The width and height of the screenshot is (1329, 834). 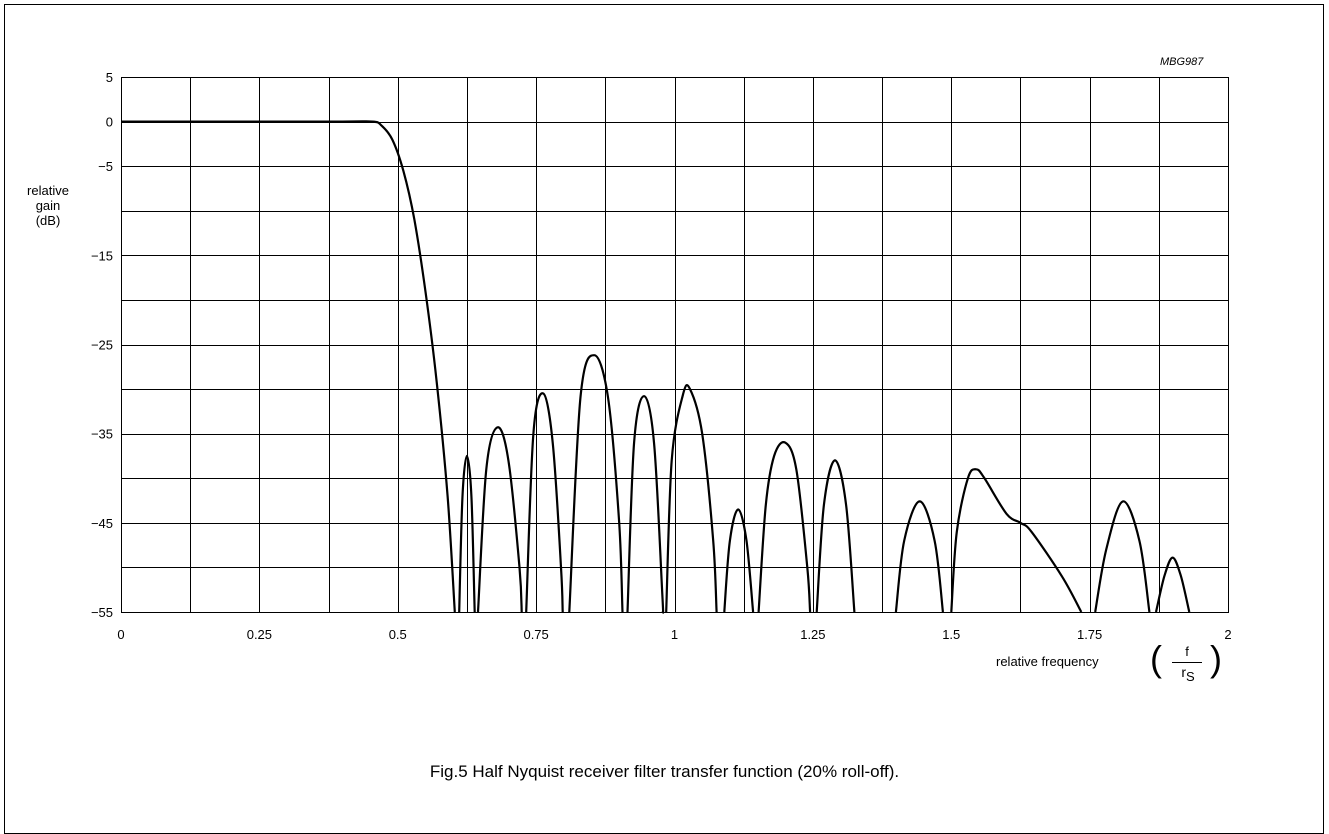 I want to click on y-axis-label-line: relative, so click(x=48, y=190).